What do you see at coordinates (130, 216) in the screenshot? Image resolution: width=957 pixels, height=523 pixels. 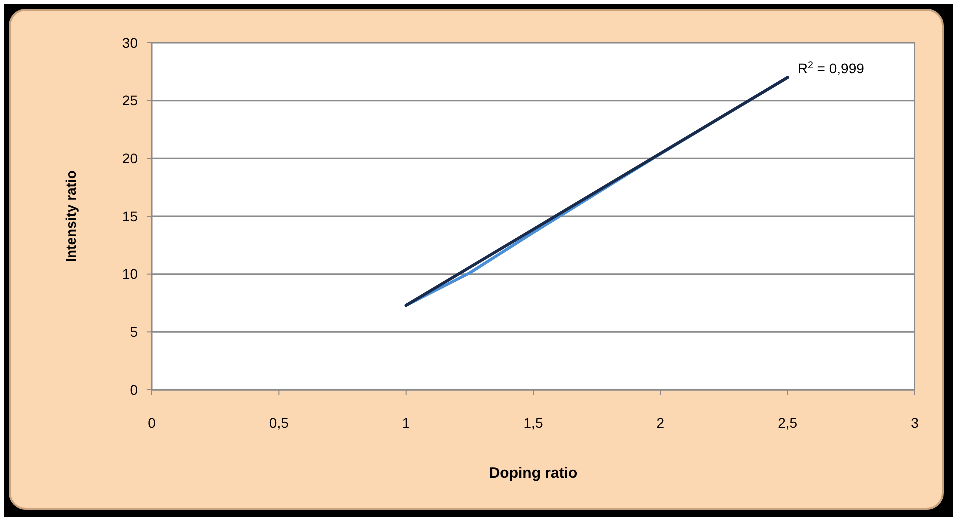 I see `y-tick-label: 15` at bounding box center [130, 216].